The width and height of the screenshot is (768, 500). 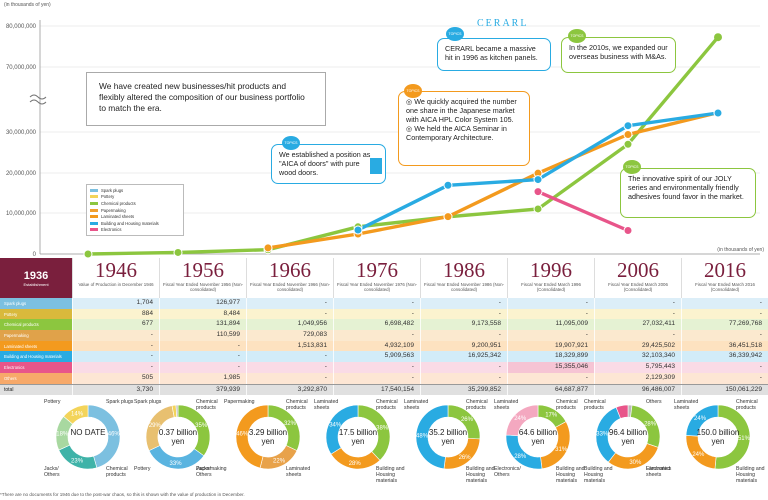 What do you see at coordinates (551, 270) in the screenshot?
I see `year-label: 1996` at bounding box center [551, 270].